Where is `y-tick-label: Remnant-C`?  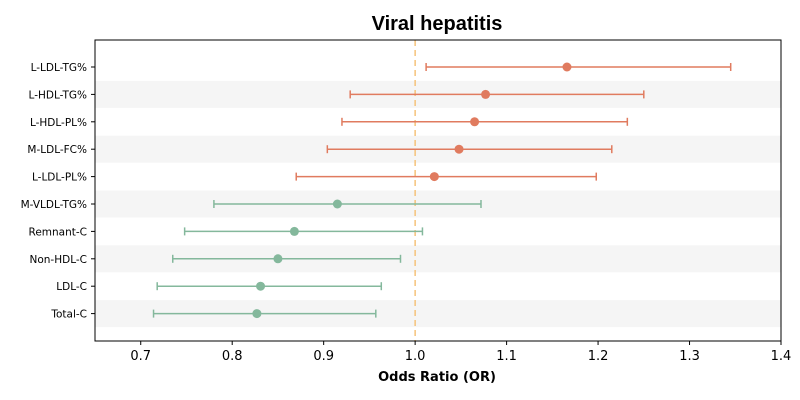 y-tick-label: Remnant-C is located at coordinates (58, 232).